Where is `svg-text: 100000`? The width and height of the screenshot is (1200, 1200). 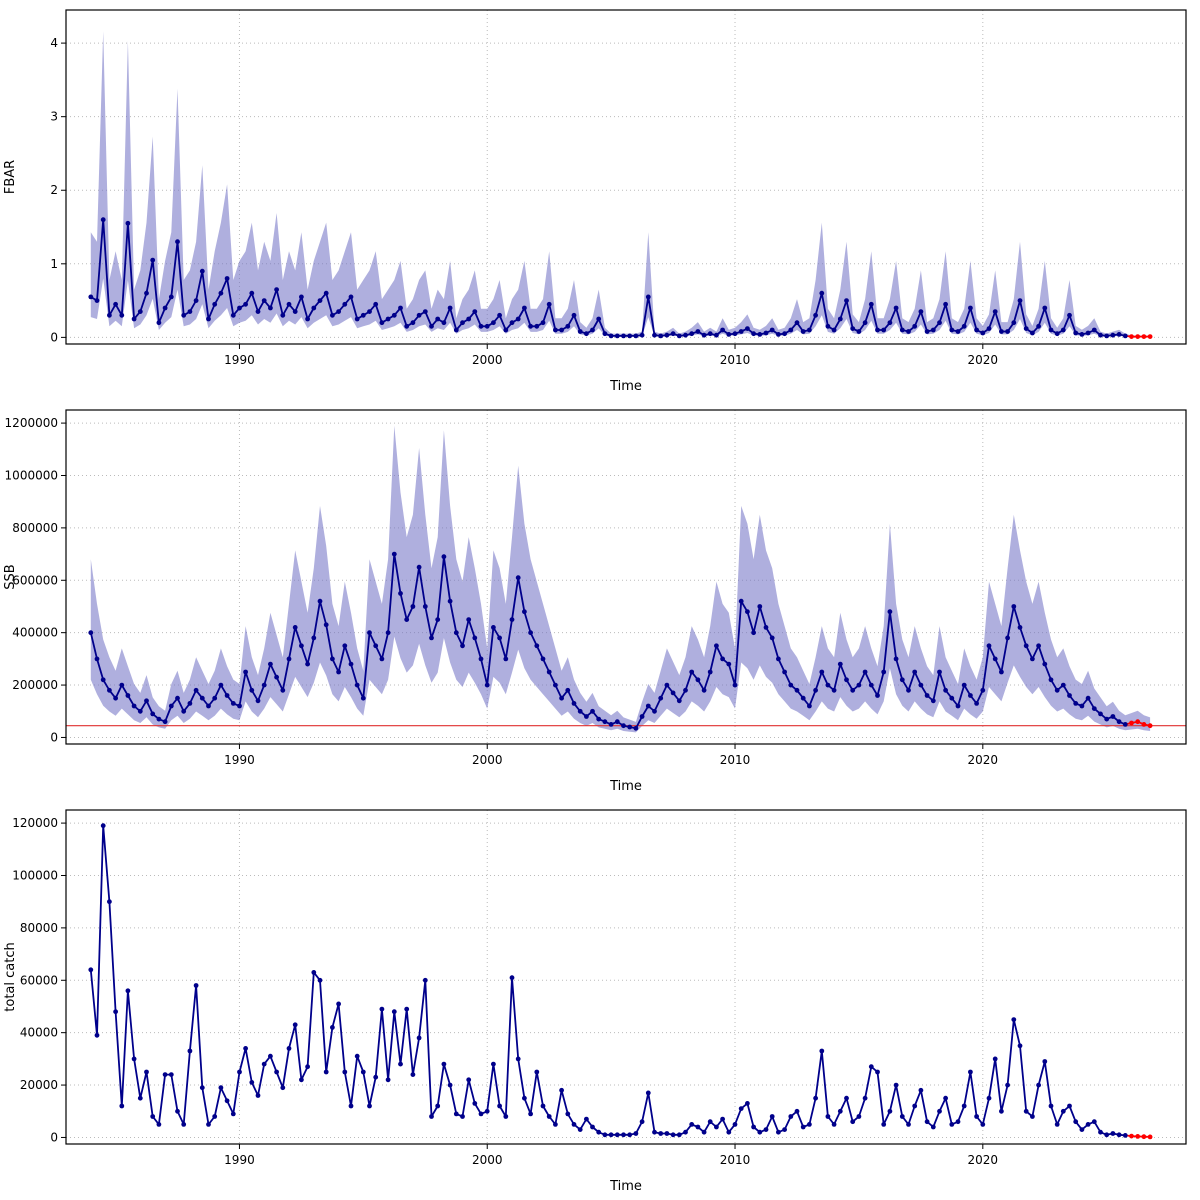
svg-text: 100000 is located at coordinates (35, 875).